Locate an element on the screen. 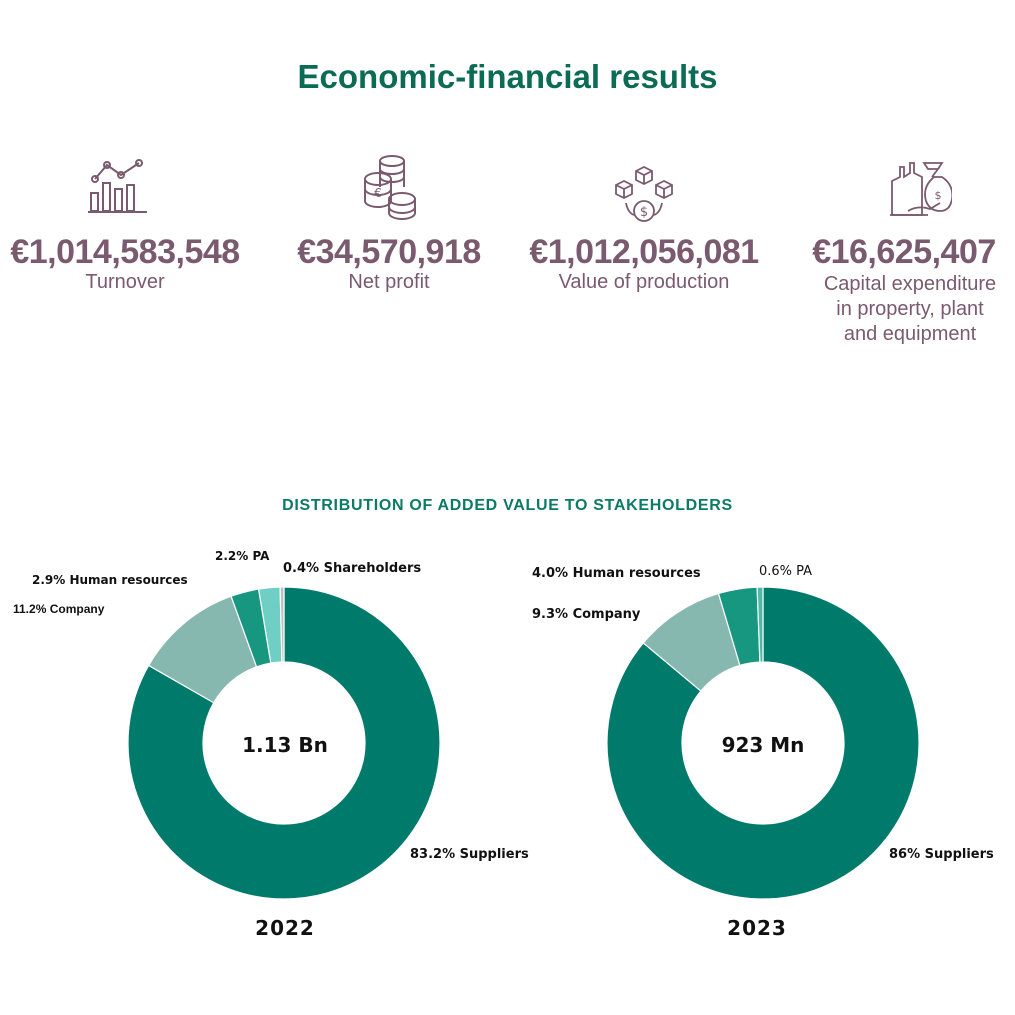 The height and width of the screenshot is (1015, 1015). slice-label-pa-2023: 0.6% PA is located at coordinates (786, 571).